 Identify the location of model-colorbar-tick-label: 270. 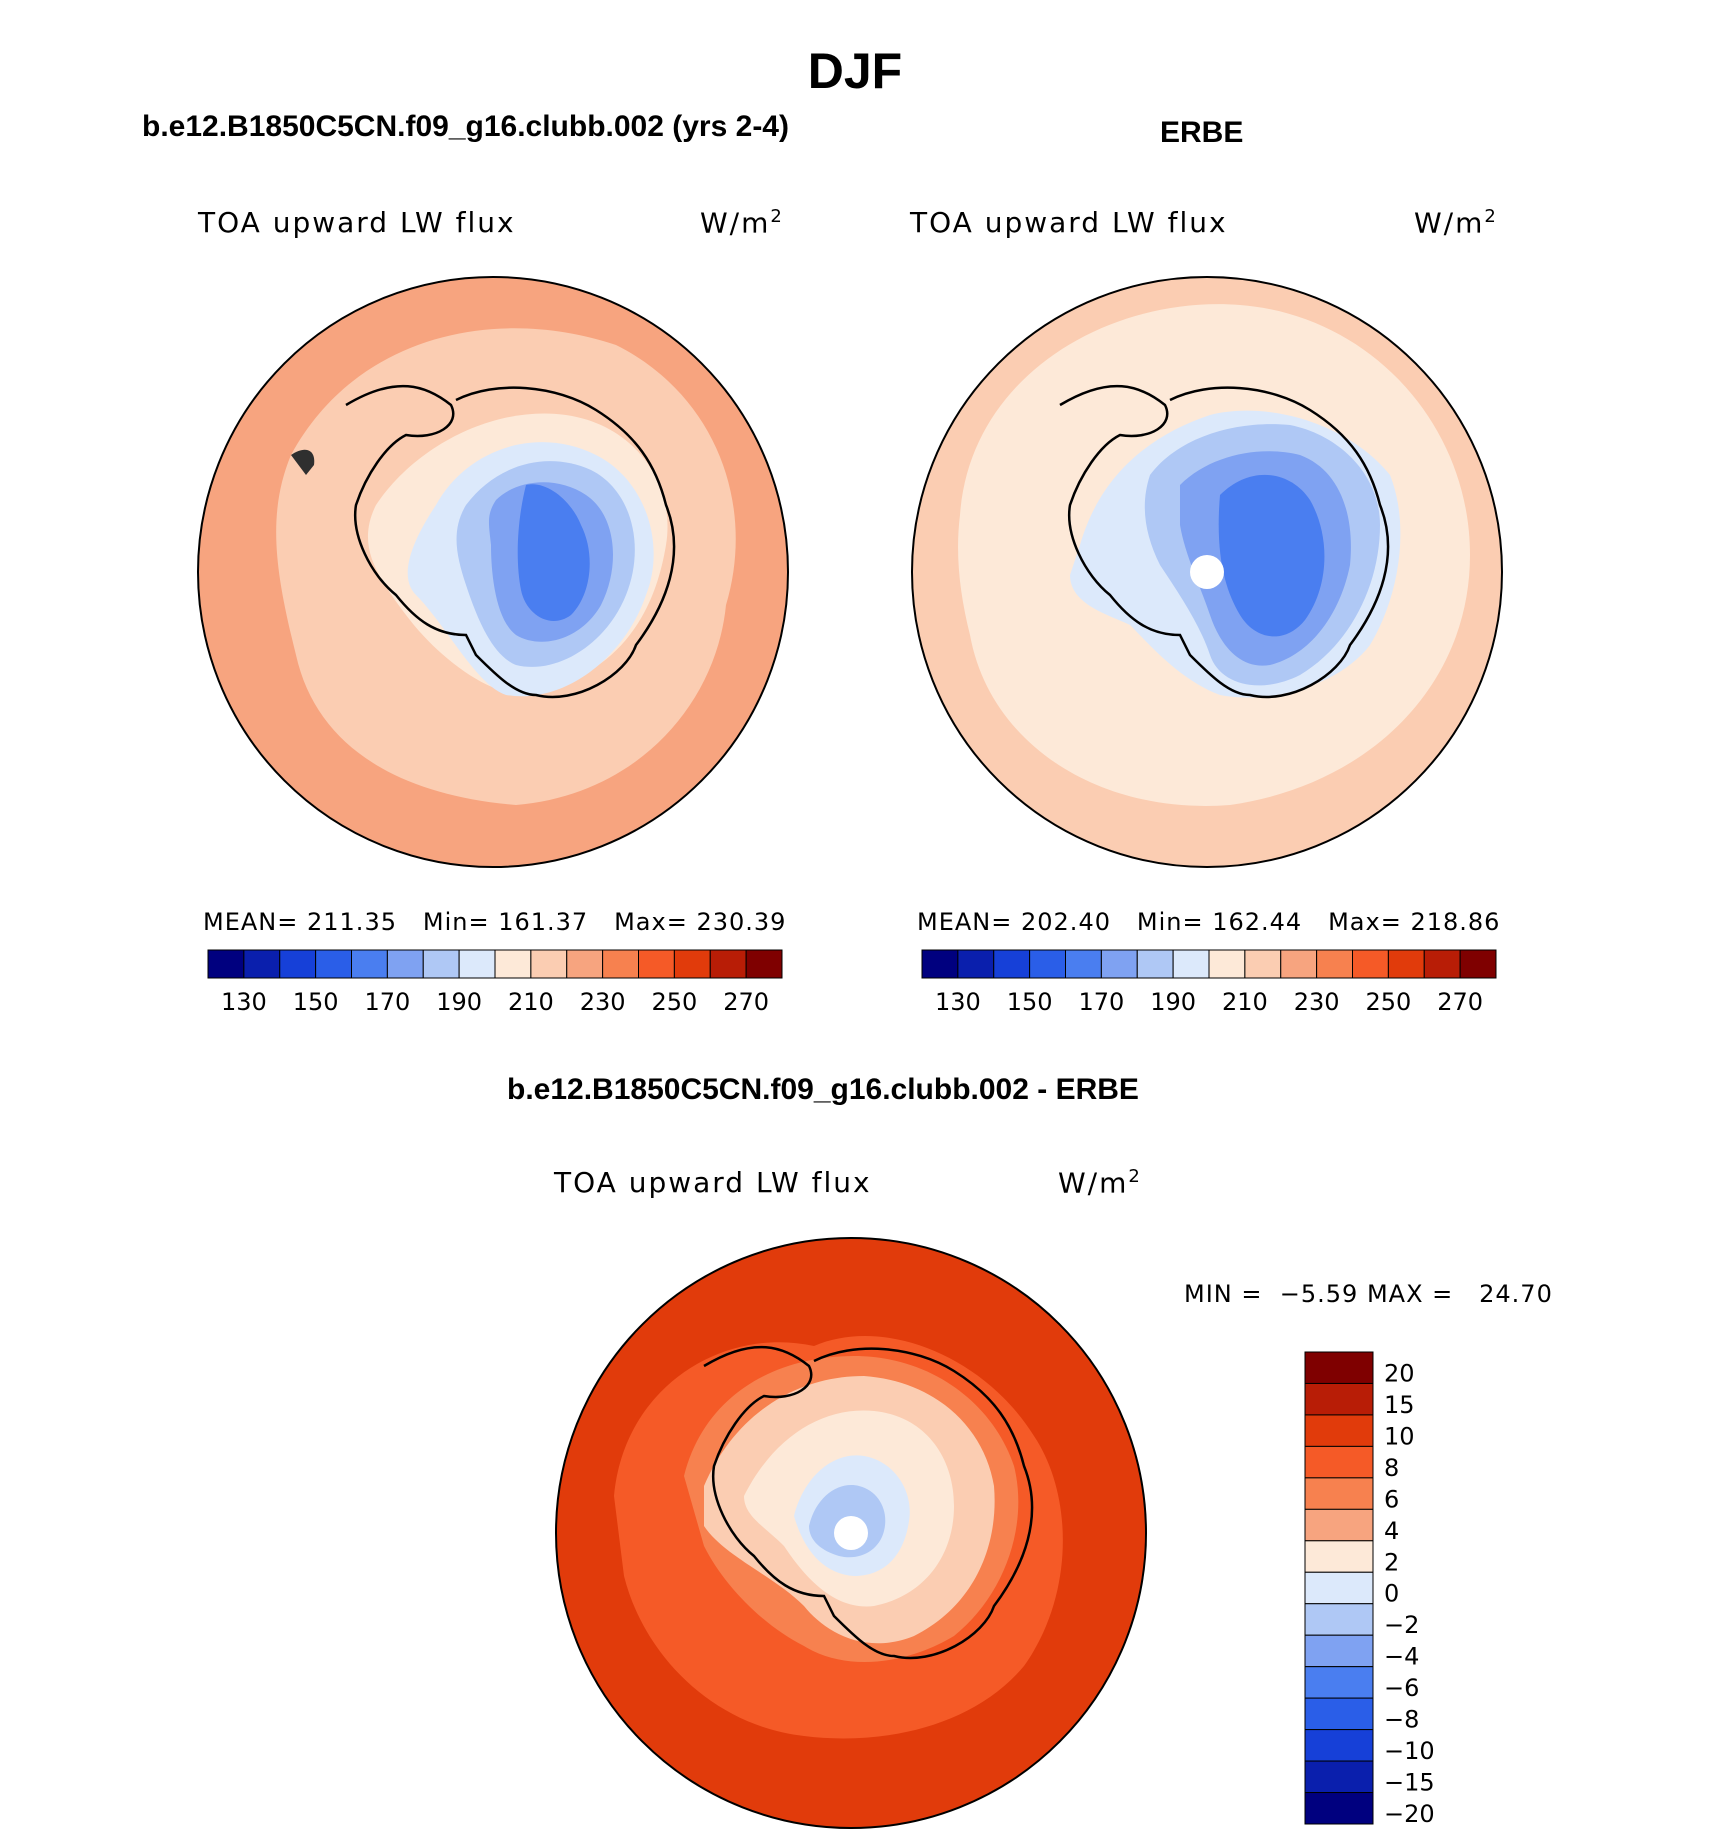
(746, 1002).